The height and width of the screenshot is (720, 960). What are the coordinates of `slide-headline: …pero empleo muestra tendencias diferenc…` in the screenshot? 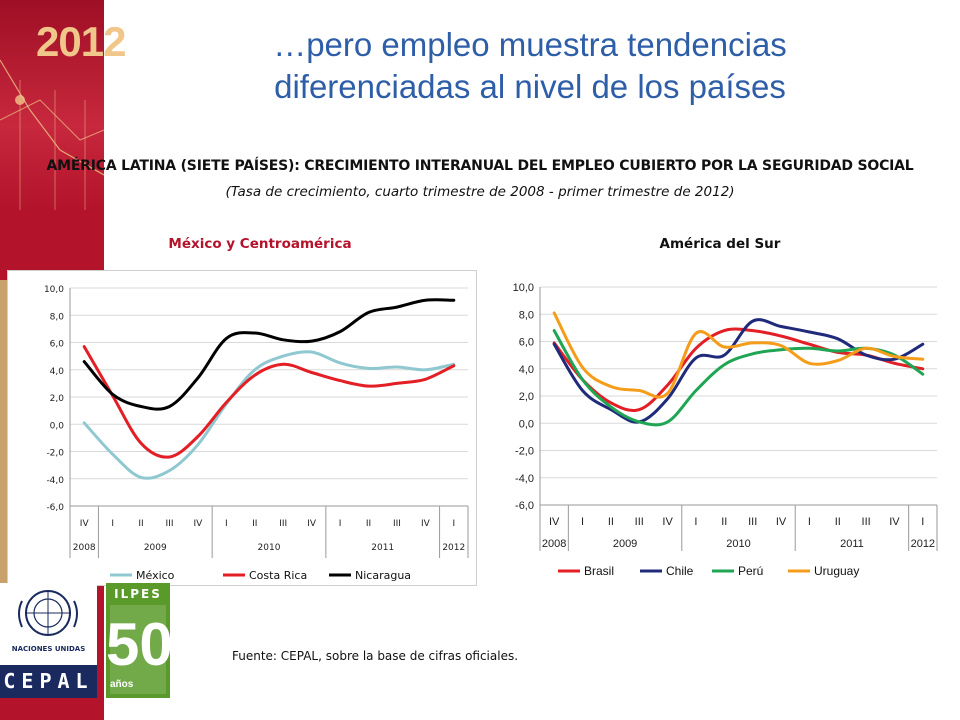 It's located at (530, 66).